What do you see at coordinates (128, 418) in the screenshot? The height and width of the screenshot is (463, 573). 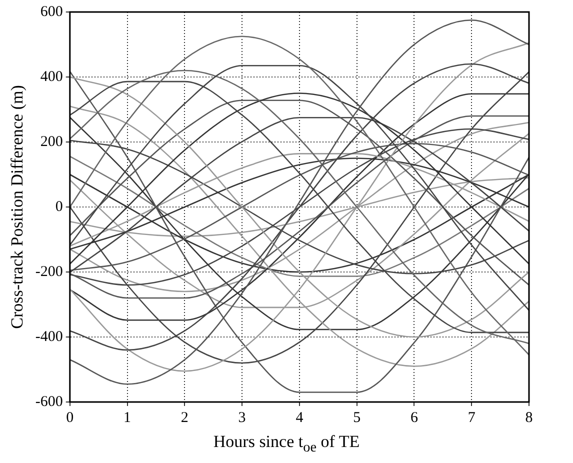 I see `x-tick-label: 1` at bounding box center [128, 418].